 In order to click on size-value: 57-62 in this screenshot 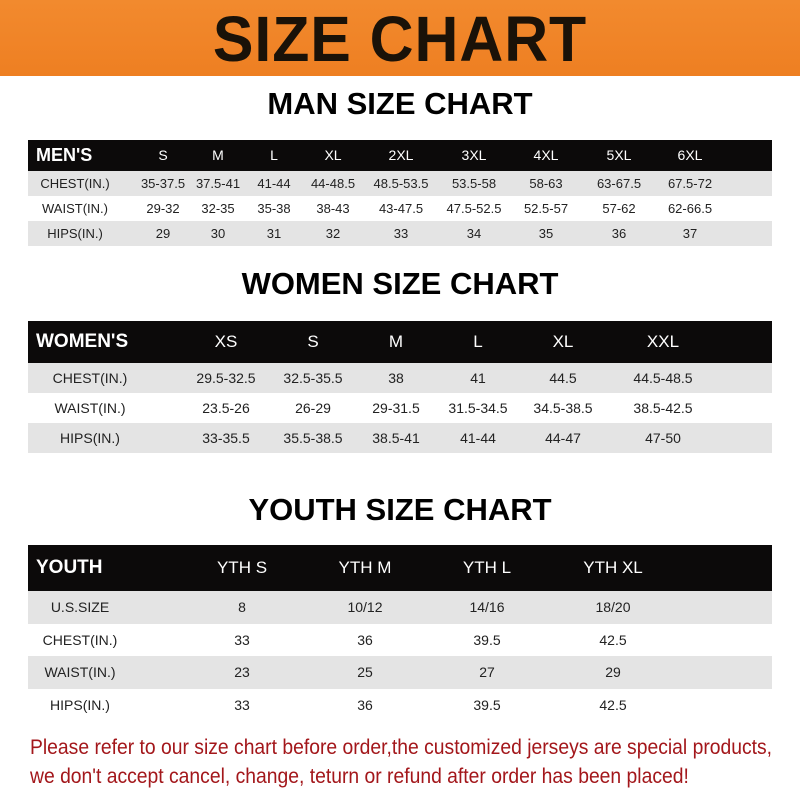, I will do `click(619, 208)`.